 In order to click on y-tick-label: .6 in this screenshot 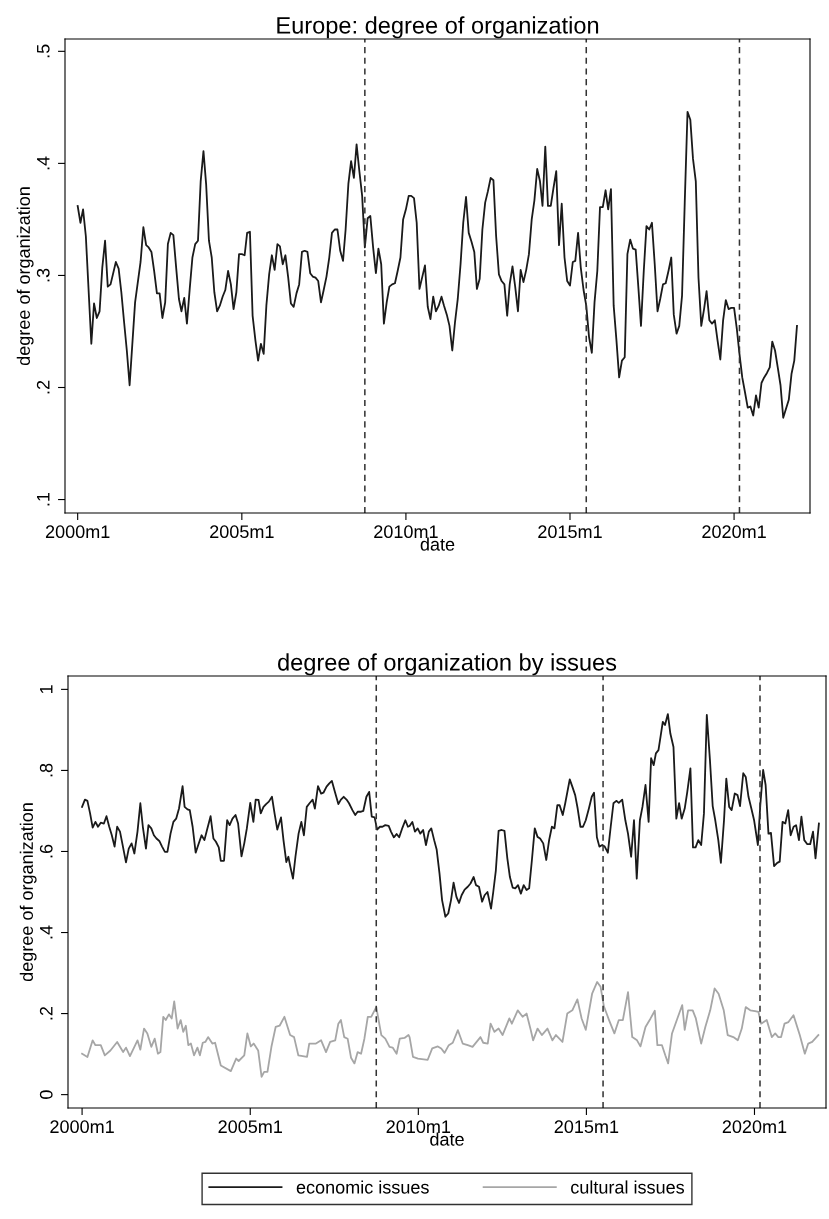, I will do `click(46, 851)`.